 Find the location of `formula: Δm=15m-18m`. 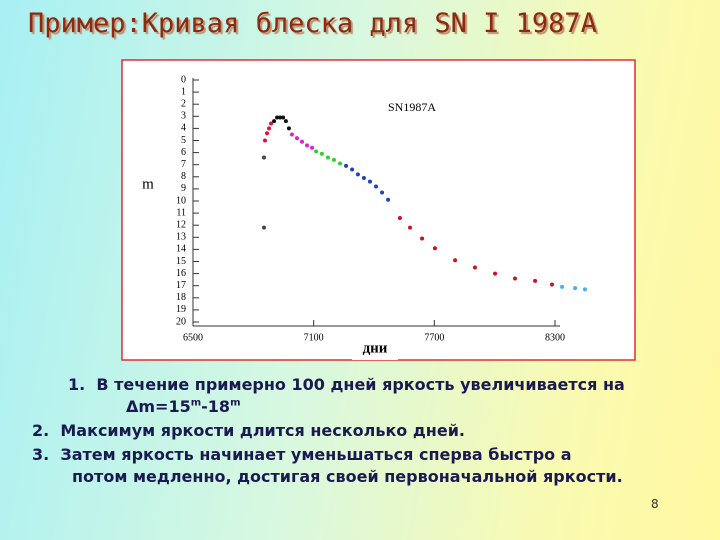

formula: Δm=15m-18m is located at coordinates (183, 406).